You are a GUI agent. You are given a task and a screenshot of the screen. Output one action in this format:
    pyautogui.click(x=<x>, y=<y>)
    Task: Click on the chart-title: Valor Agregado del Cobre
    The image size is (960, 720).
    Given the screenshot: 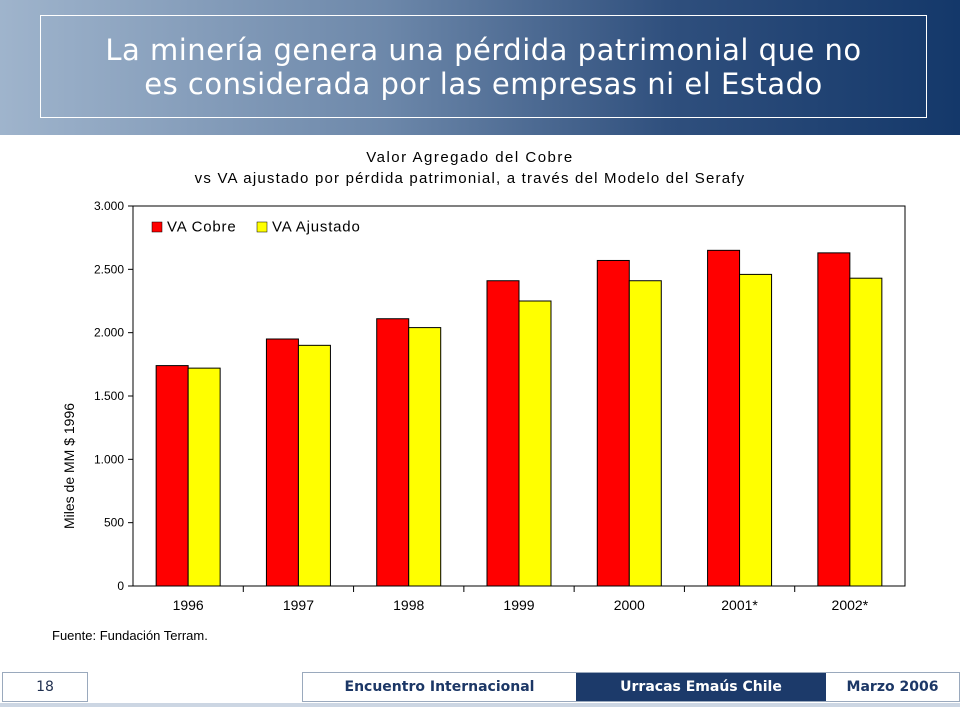 What is the action you would take?
    pyautogui.click(x=470, y=157)
    